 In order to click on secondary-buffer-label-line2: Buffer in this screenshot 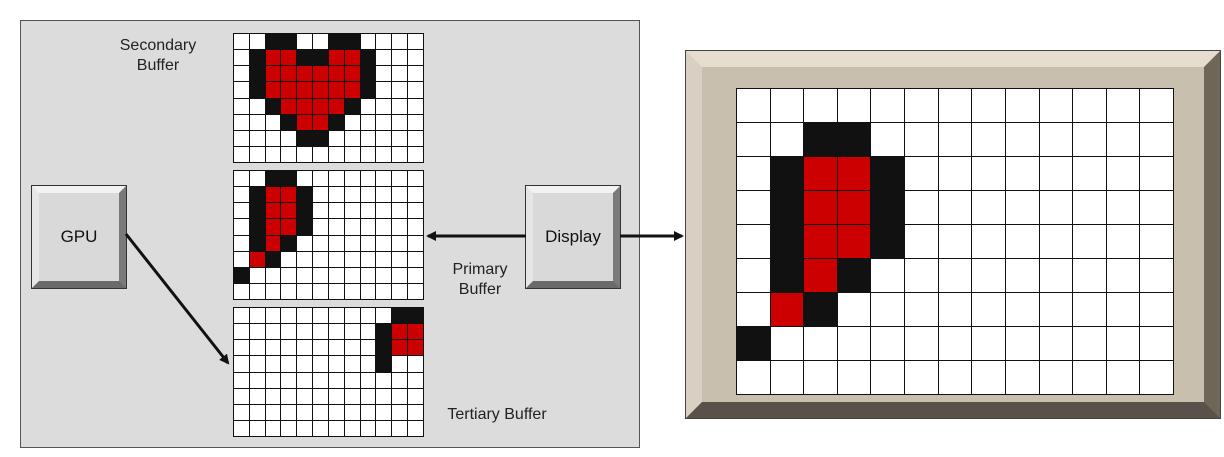, I will do `click(158, 65)`.